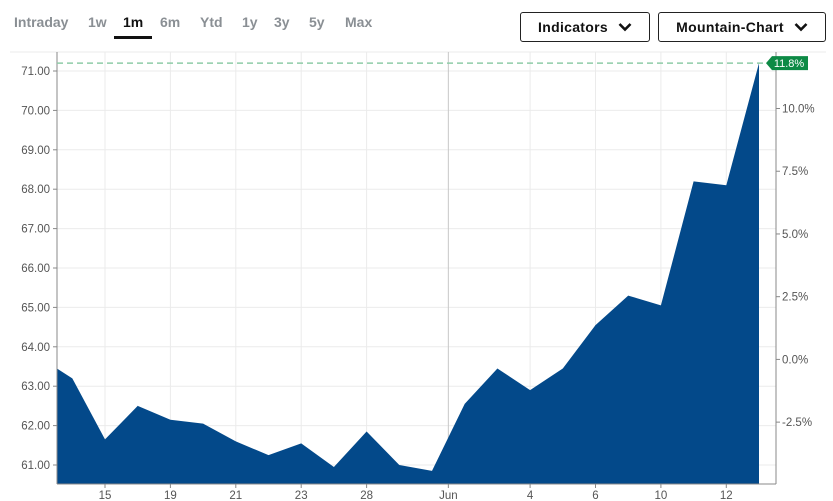 The height and width of the screenshot is (501, 833). What do you see at coordinates (35, 151) in the screenshot?
I see `y-tick-label: 69.00` at bounding box center [35, 151].